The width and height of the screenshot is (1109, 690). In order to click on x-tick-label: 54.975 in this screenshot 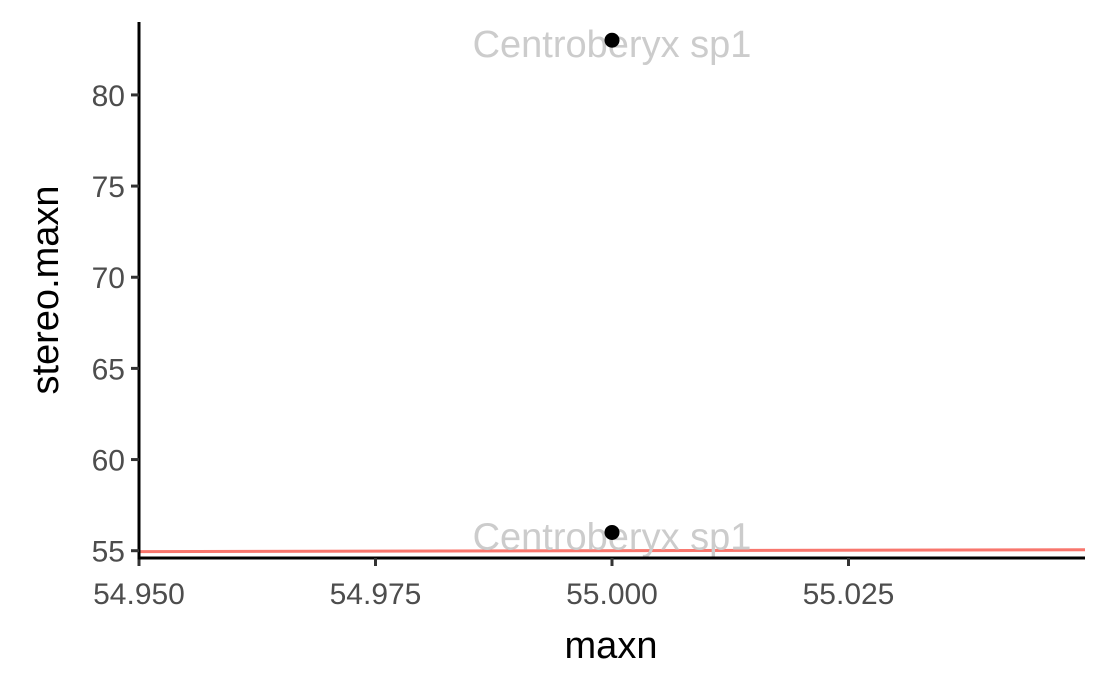, I will do `click(376, 594)`.